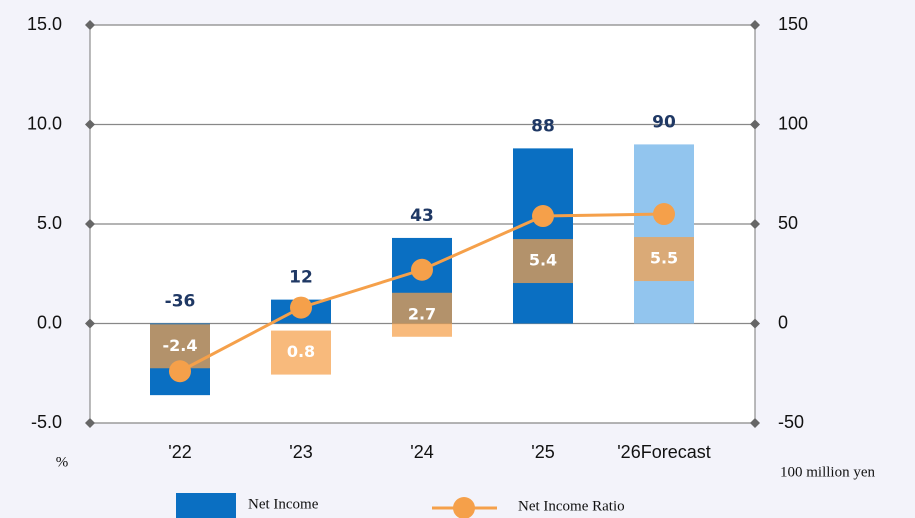 The height and width of the screenshot is (518, 915). I want to click on x-tick-label: '22, so click(179, 452).